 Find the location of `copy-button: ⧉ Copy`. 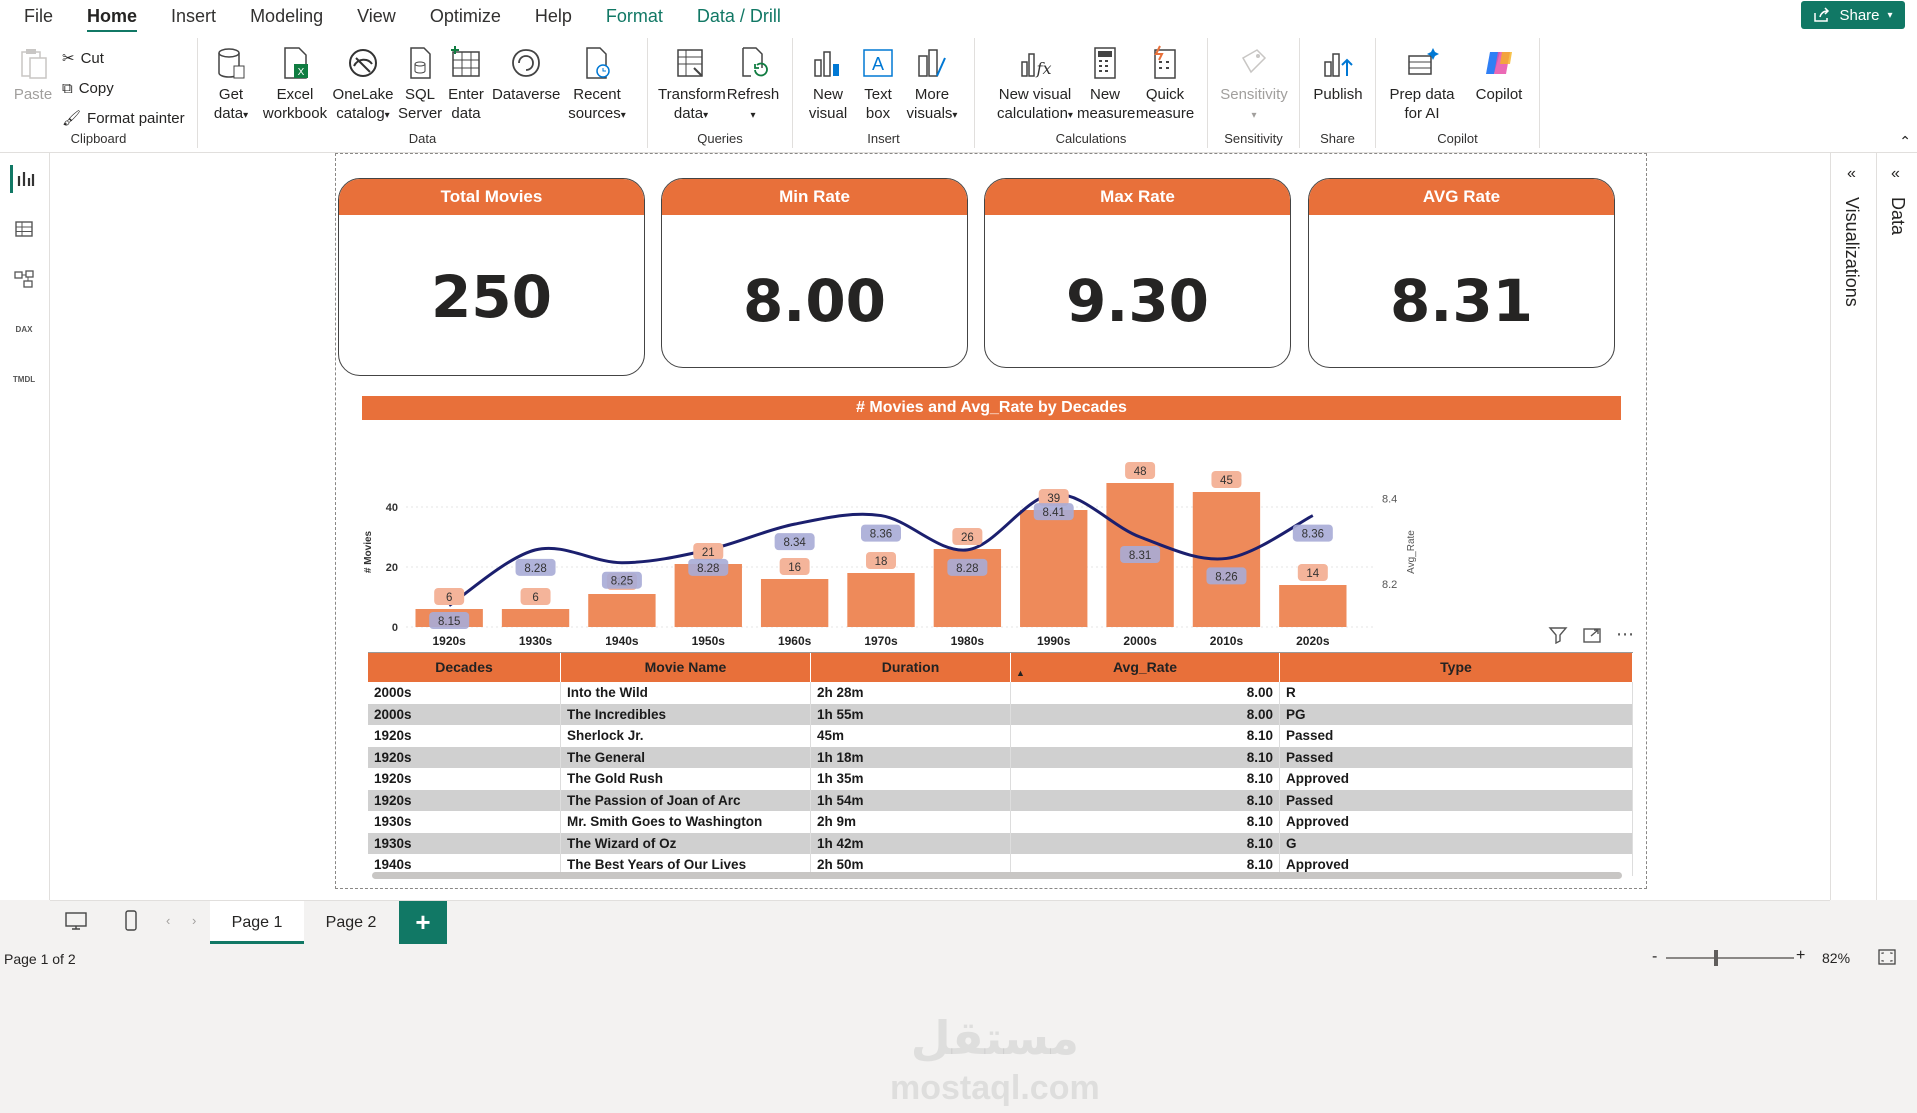

copy-button: ⧉ Copy is located at coordinates (88, 88).